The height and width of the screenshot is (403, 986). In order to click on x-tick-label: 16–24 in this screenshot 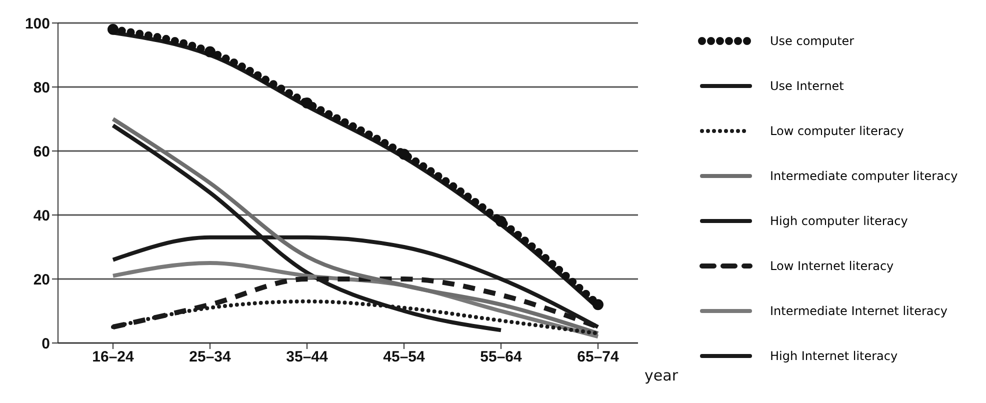, I will do `click(113, 357)`.